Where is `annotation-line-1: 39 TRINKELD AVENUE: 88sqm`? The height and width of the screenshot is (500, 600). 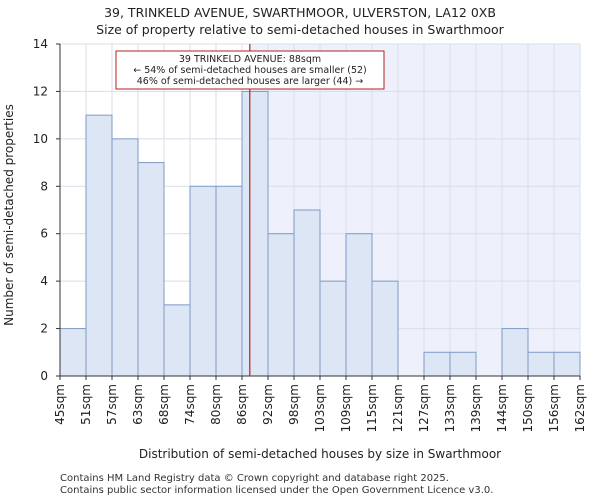
annotation-line-1: 39 TRINKELD AVENUE: 88sqm is located at coordinates (250, 59).